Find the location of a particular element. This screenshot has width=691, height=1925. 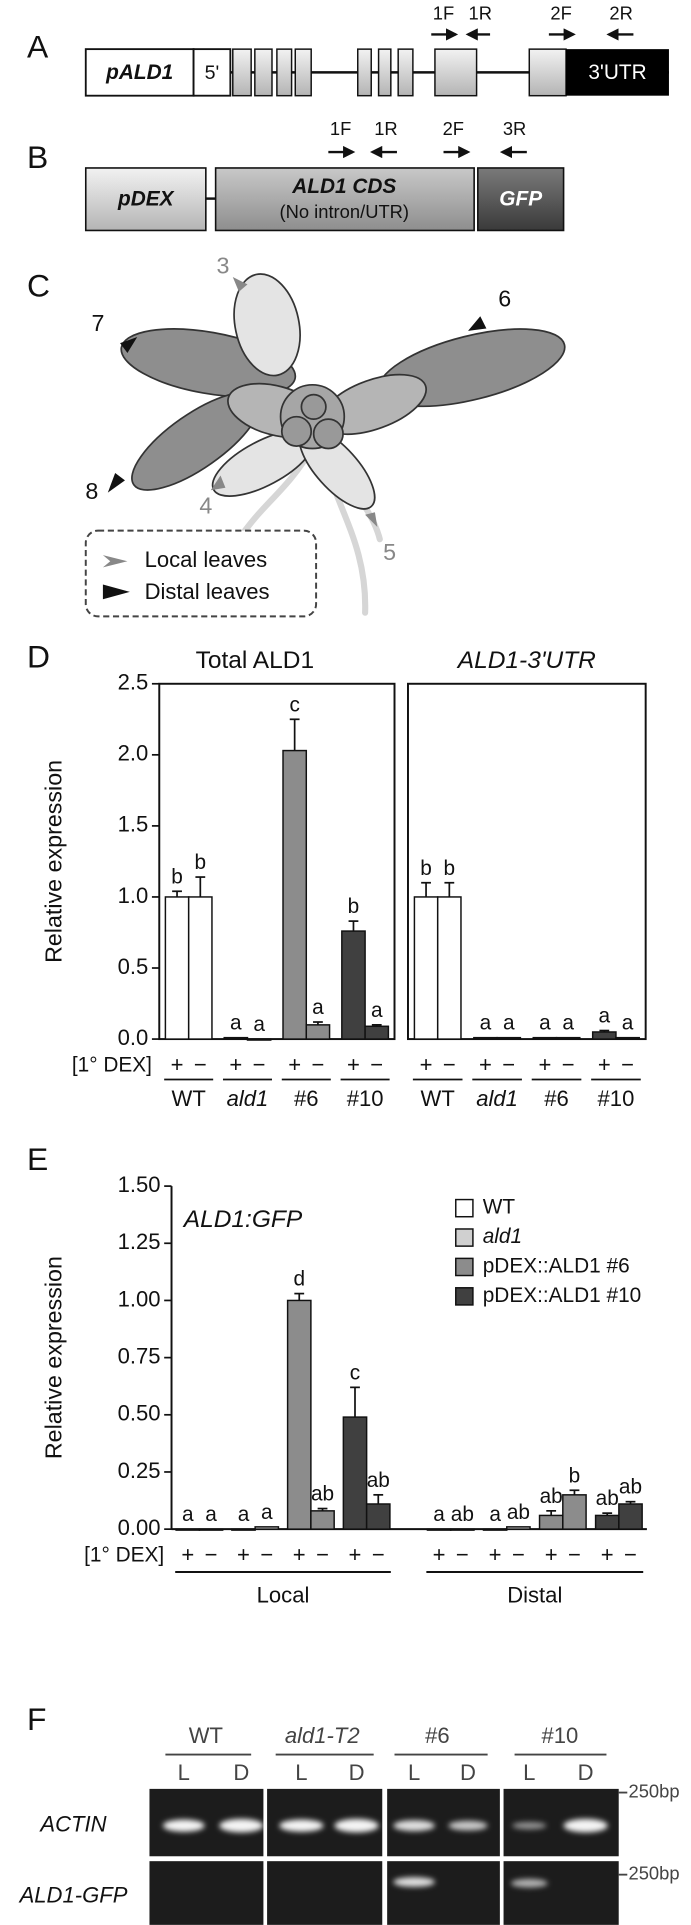

y-tick-label: 1.25 is located at coordinates (139, 1241).